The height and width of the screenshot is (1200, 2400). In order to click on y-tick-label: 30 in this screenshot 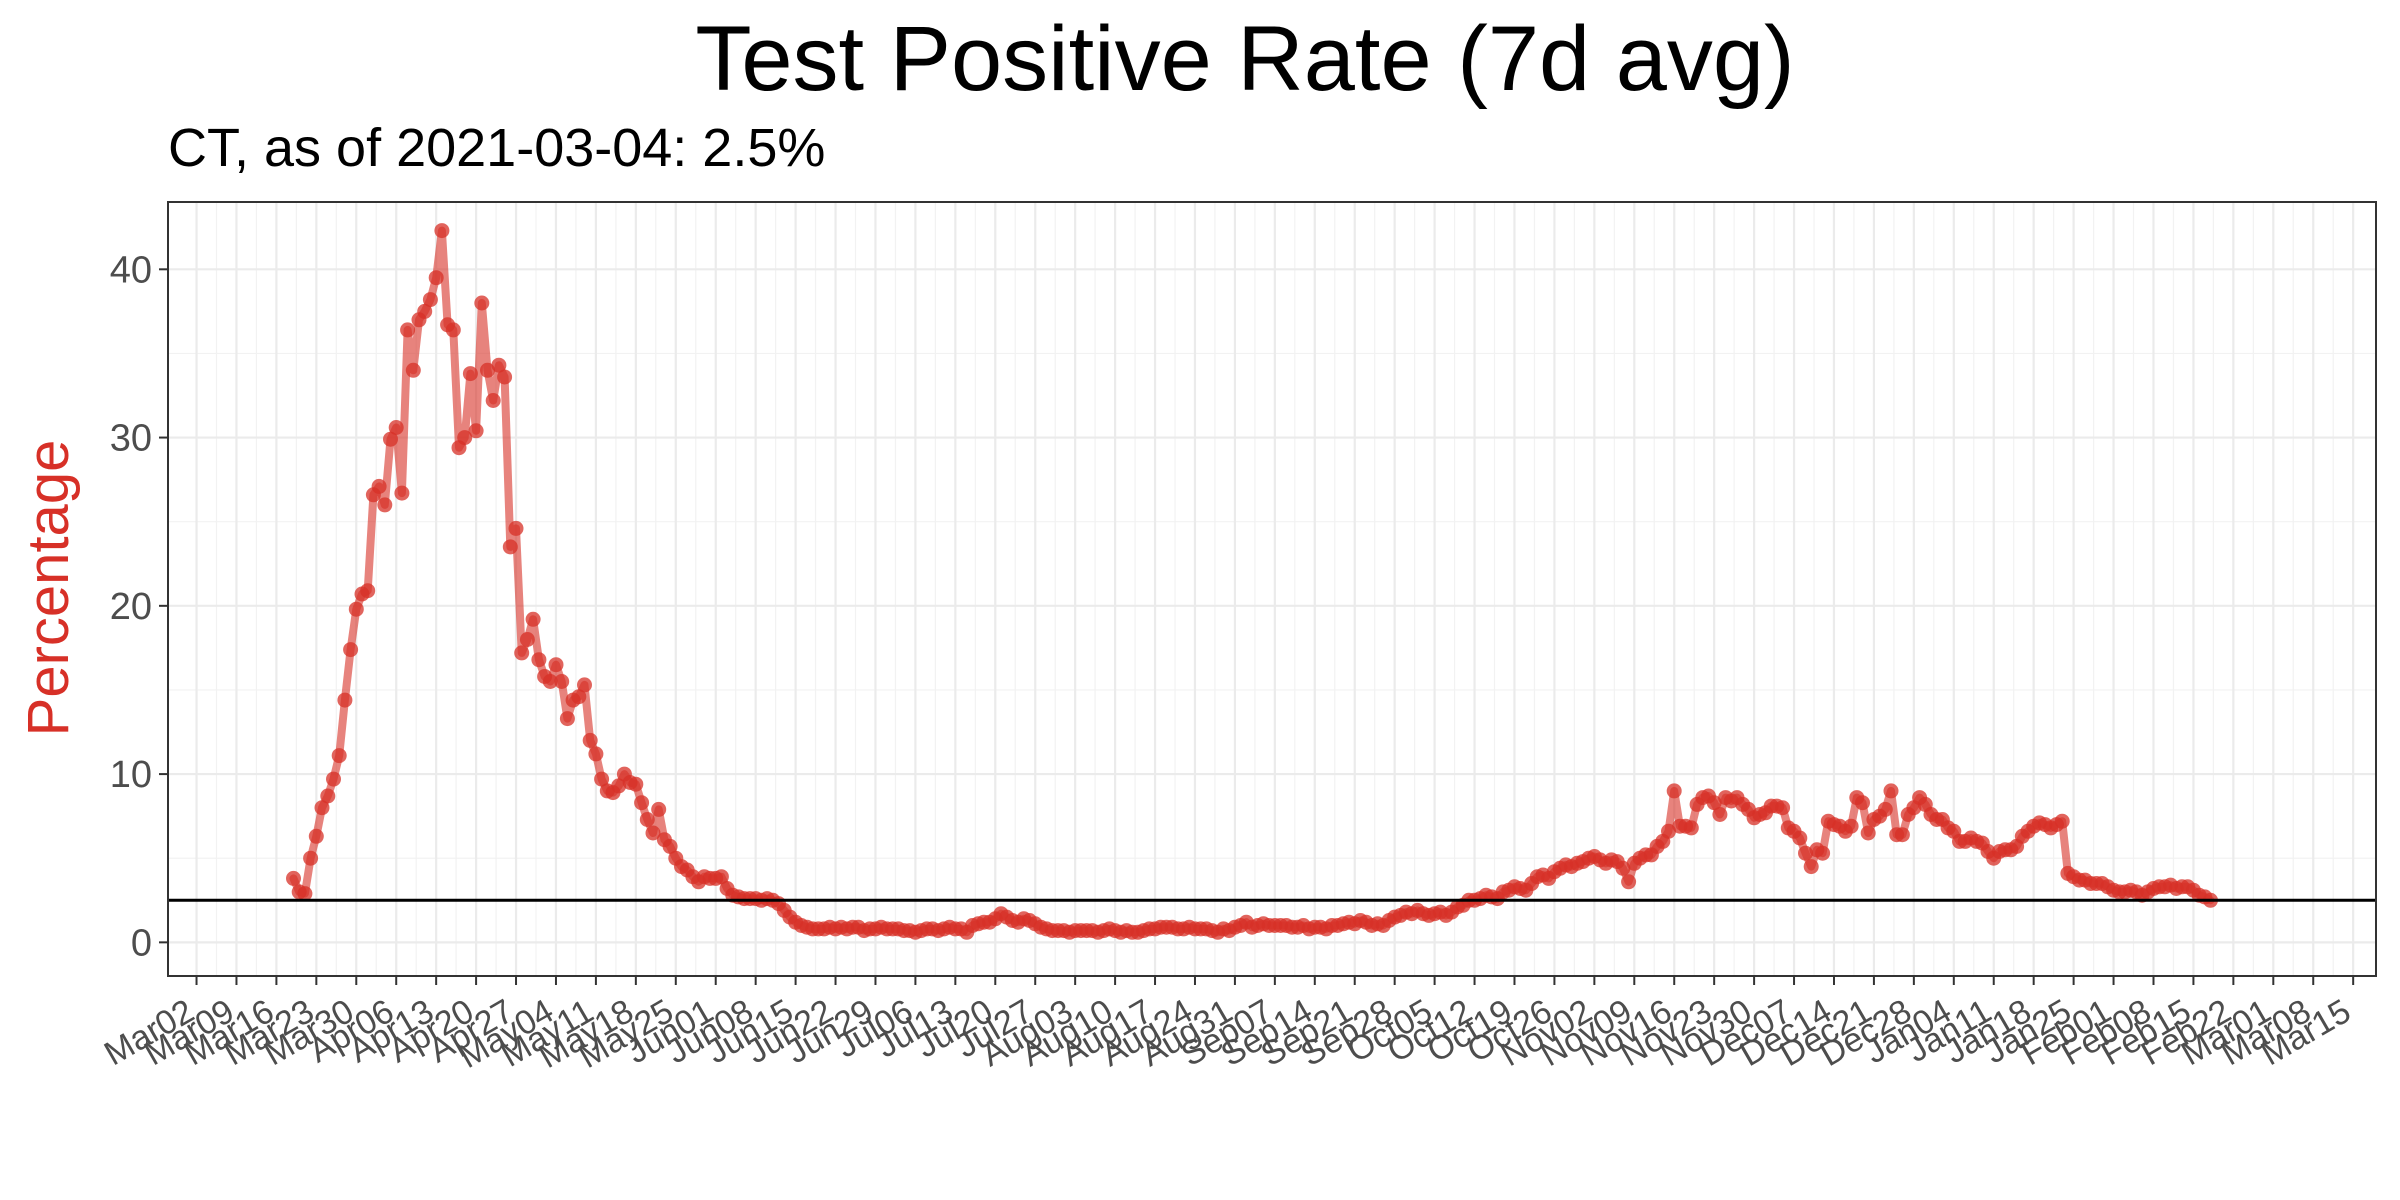, I will do `click(131, 439)`.